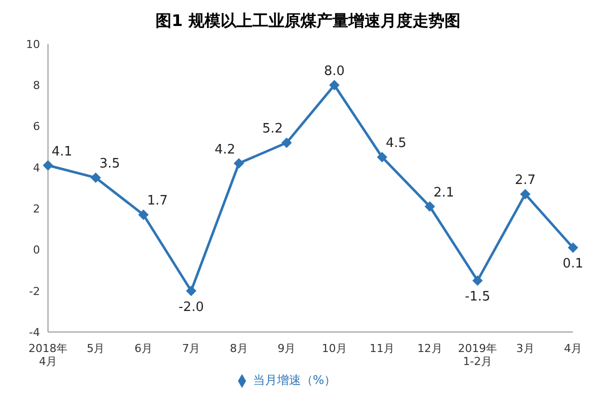  Describe the element at coordinates (294, 380) in the screenshot. I see `legend-label: 当月增速（%）` at that location.